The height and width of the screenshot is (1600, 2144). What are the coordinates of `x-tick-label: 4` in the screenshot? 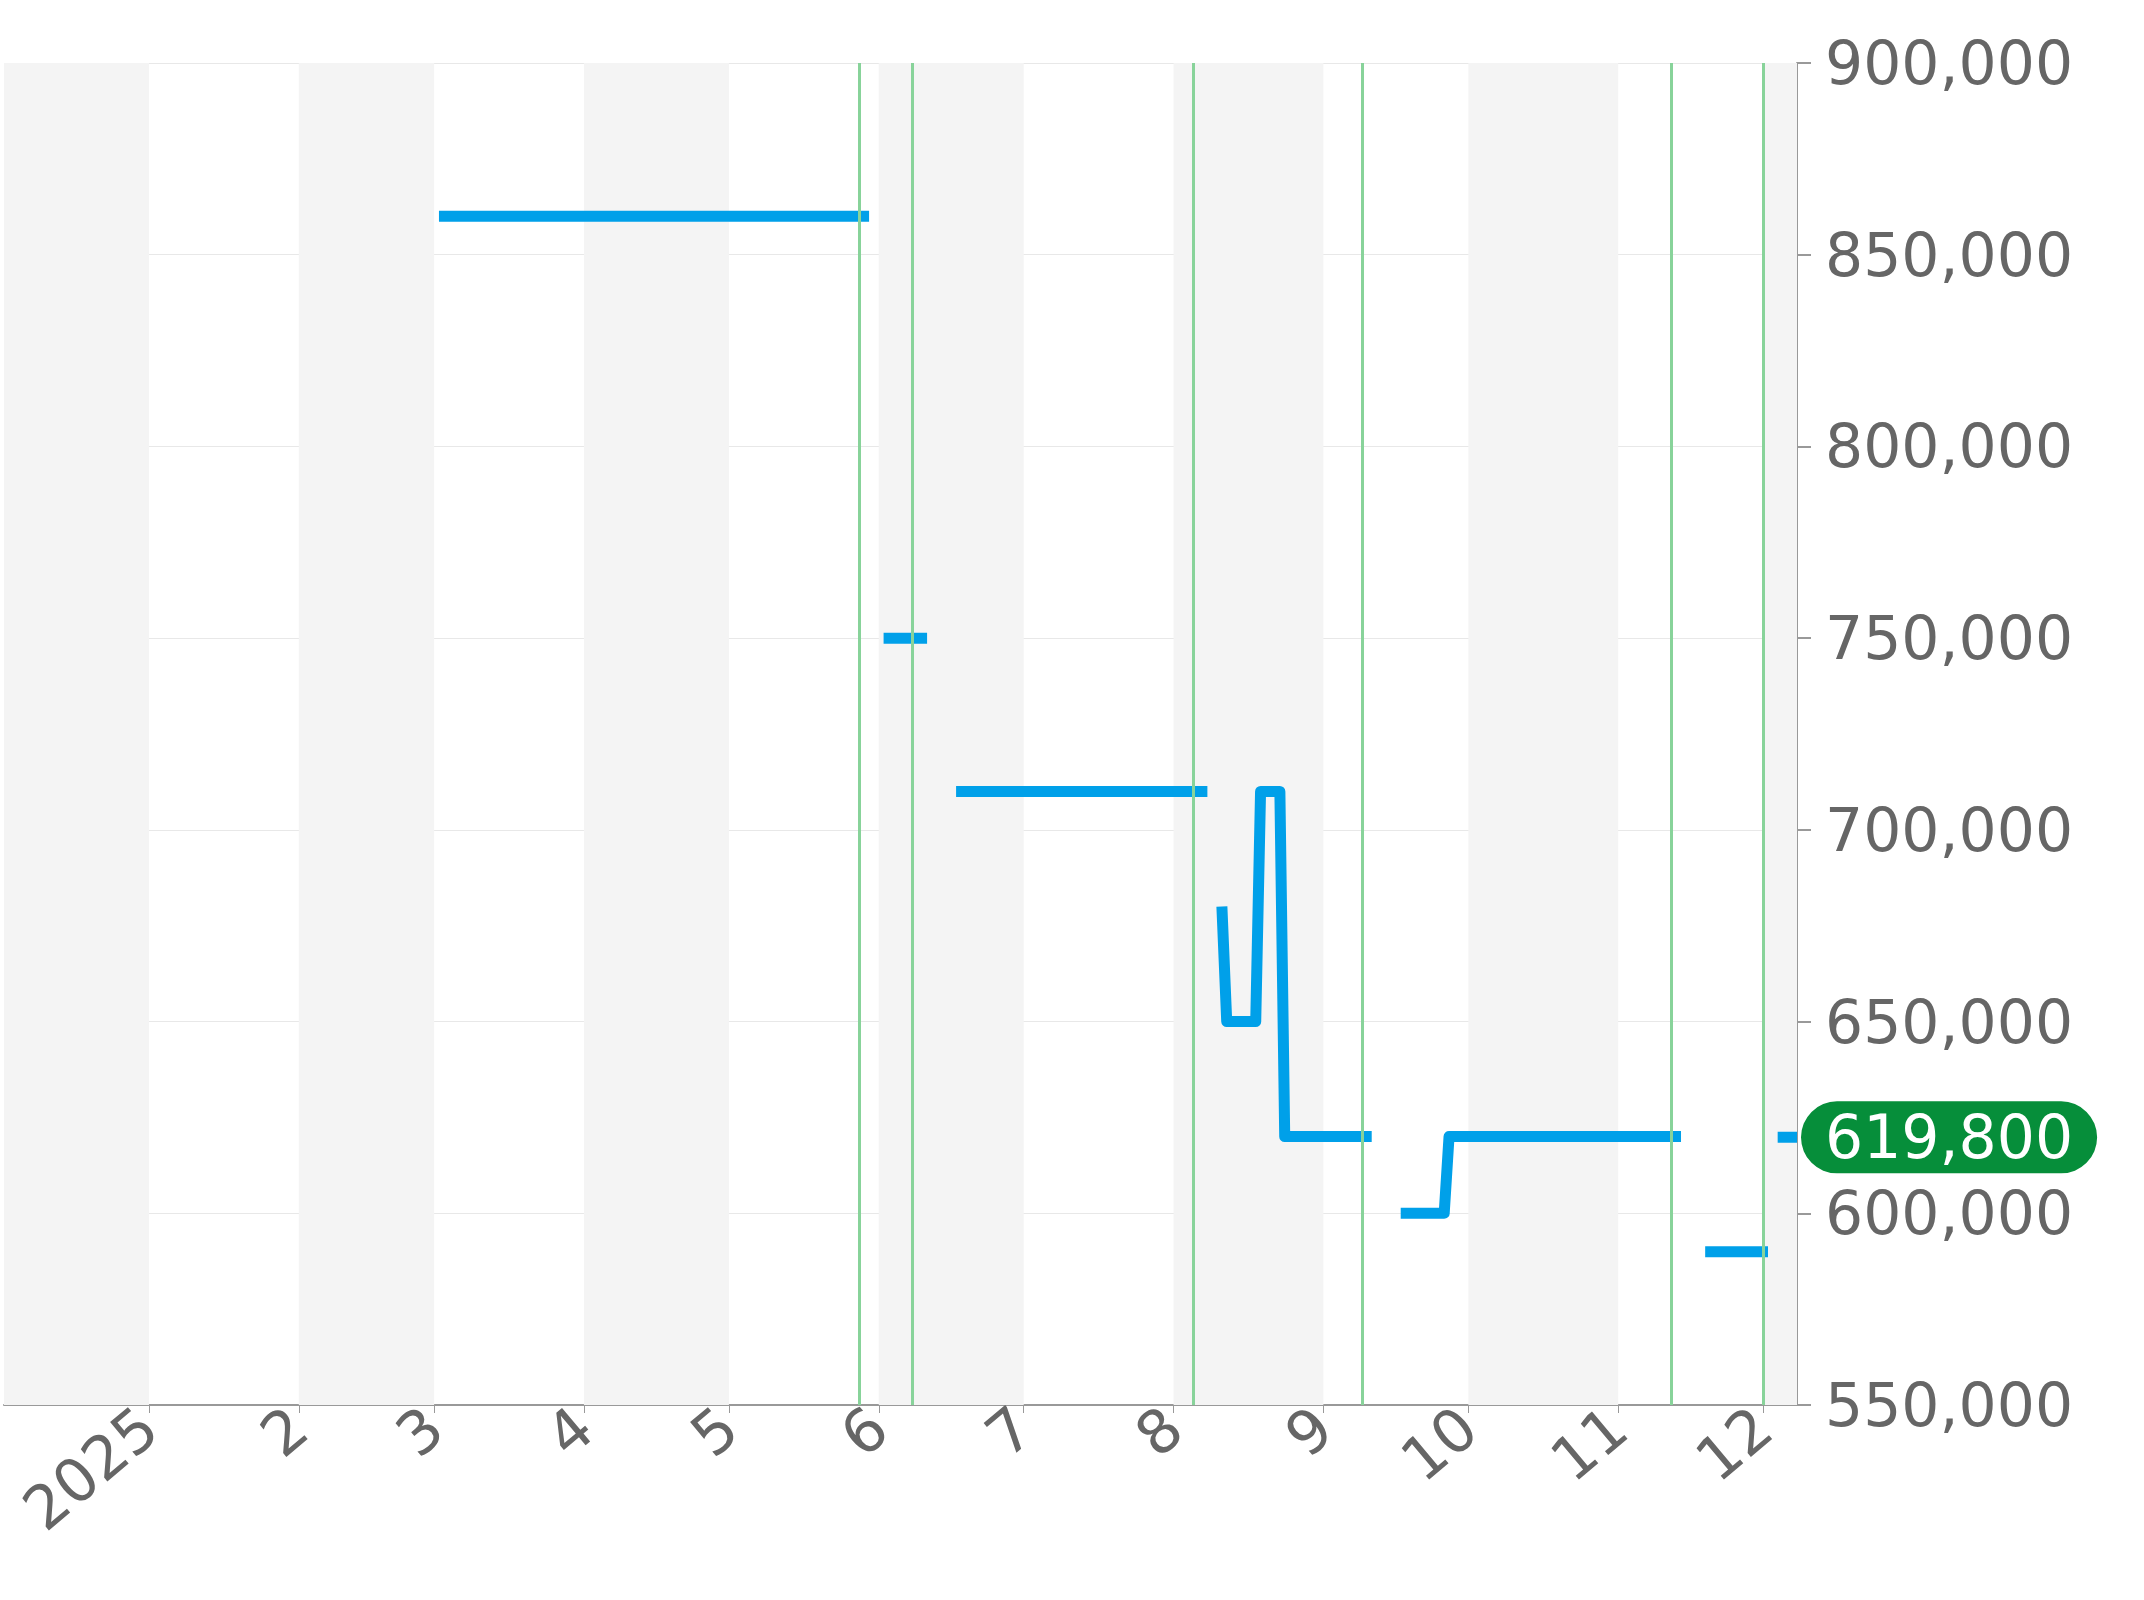 It's located at (569, 1431).